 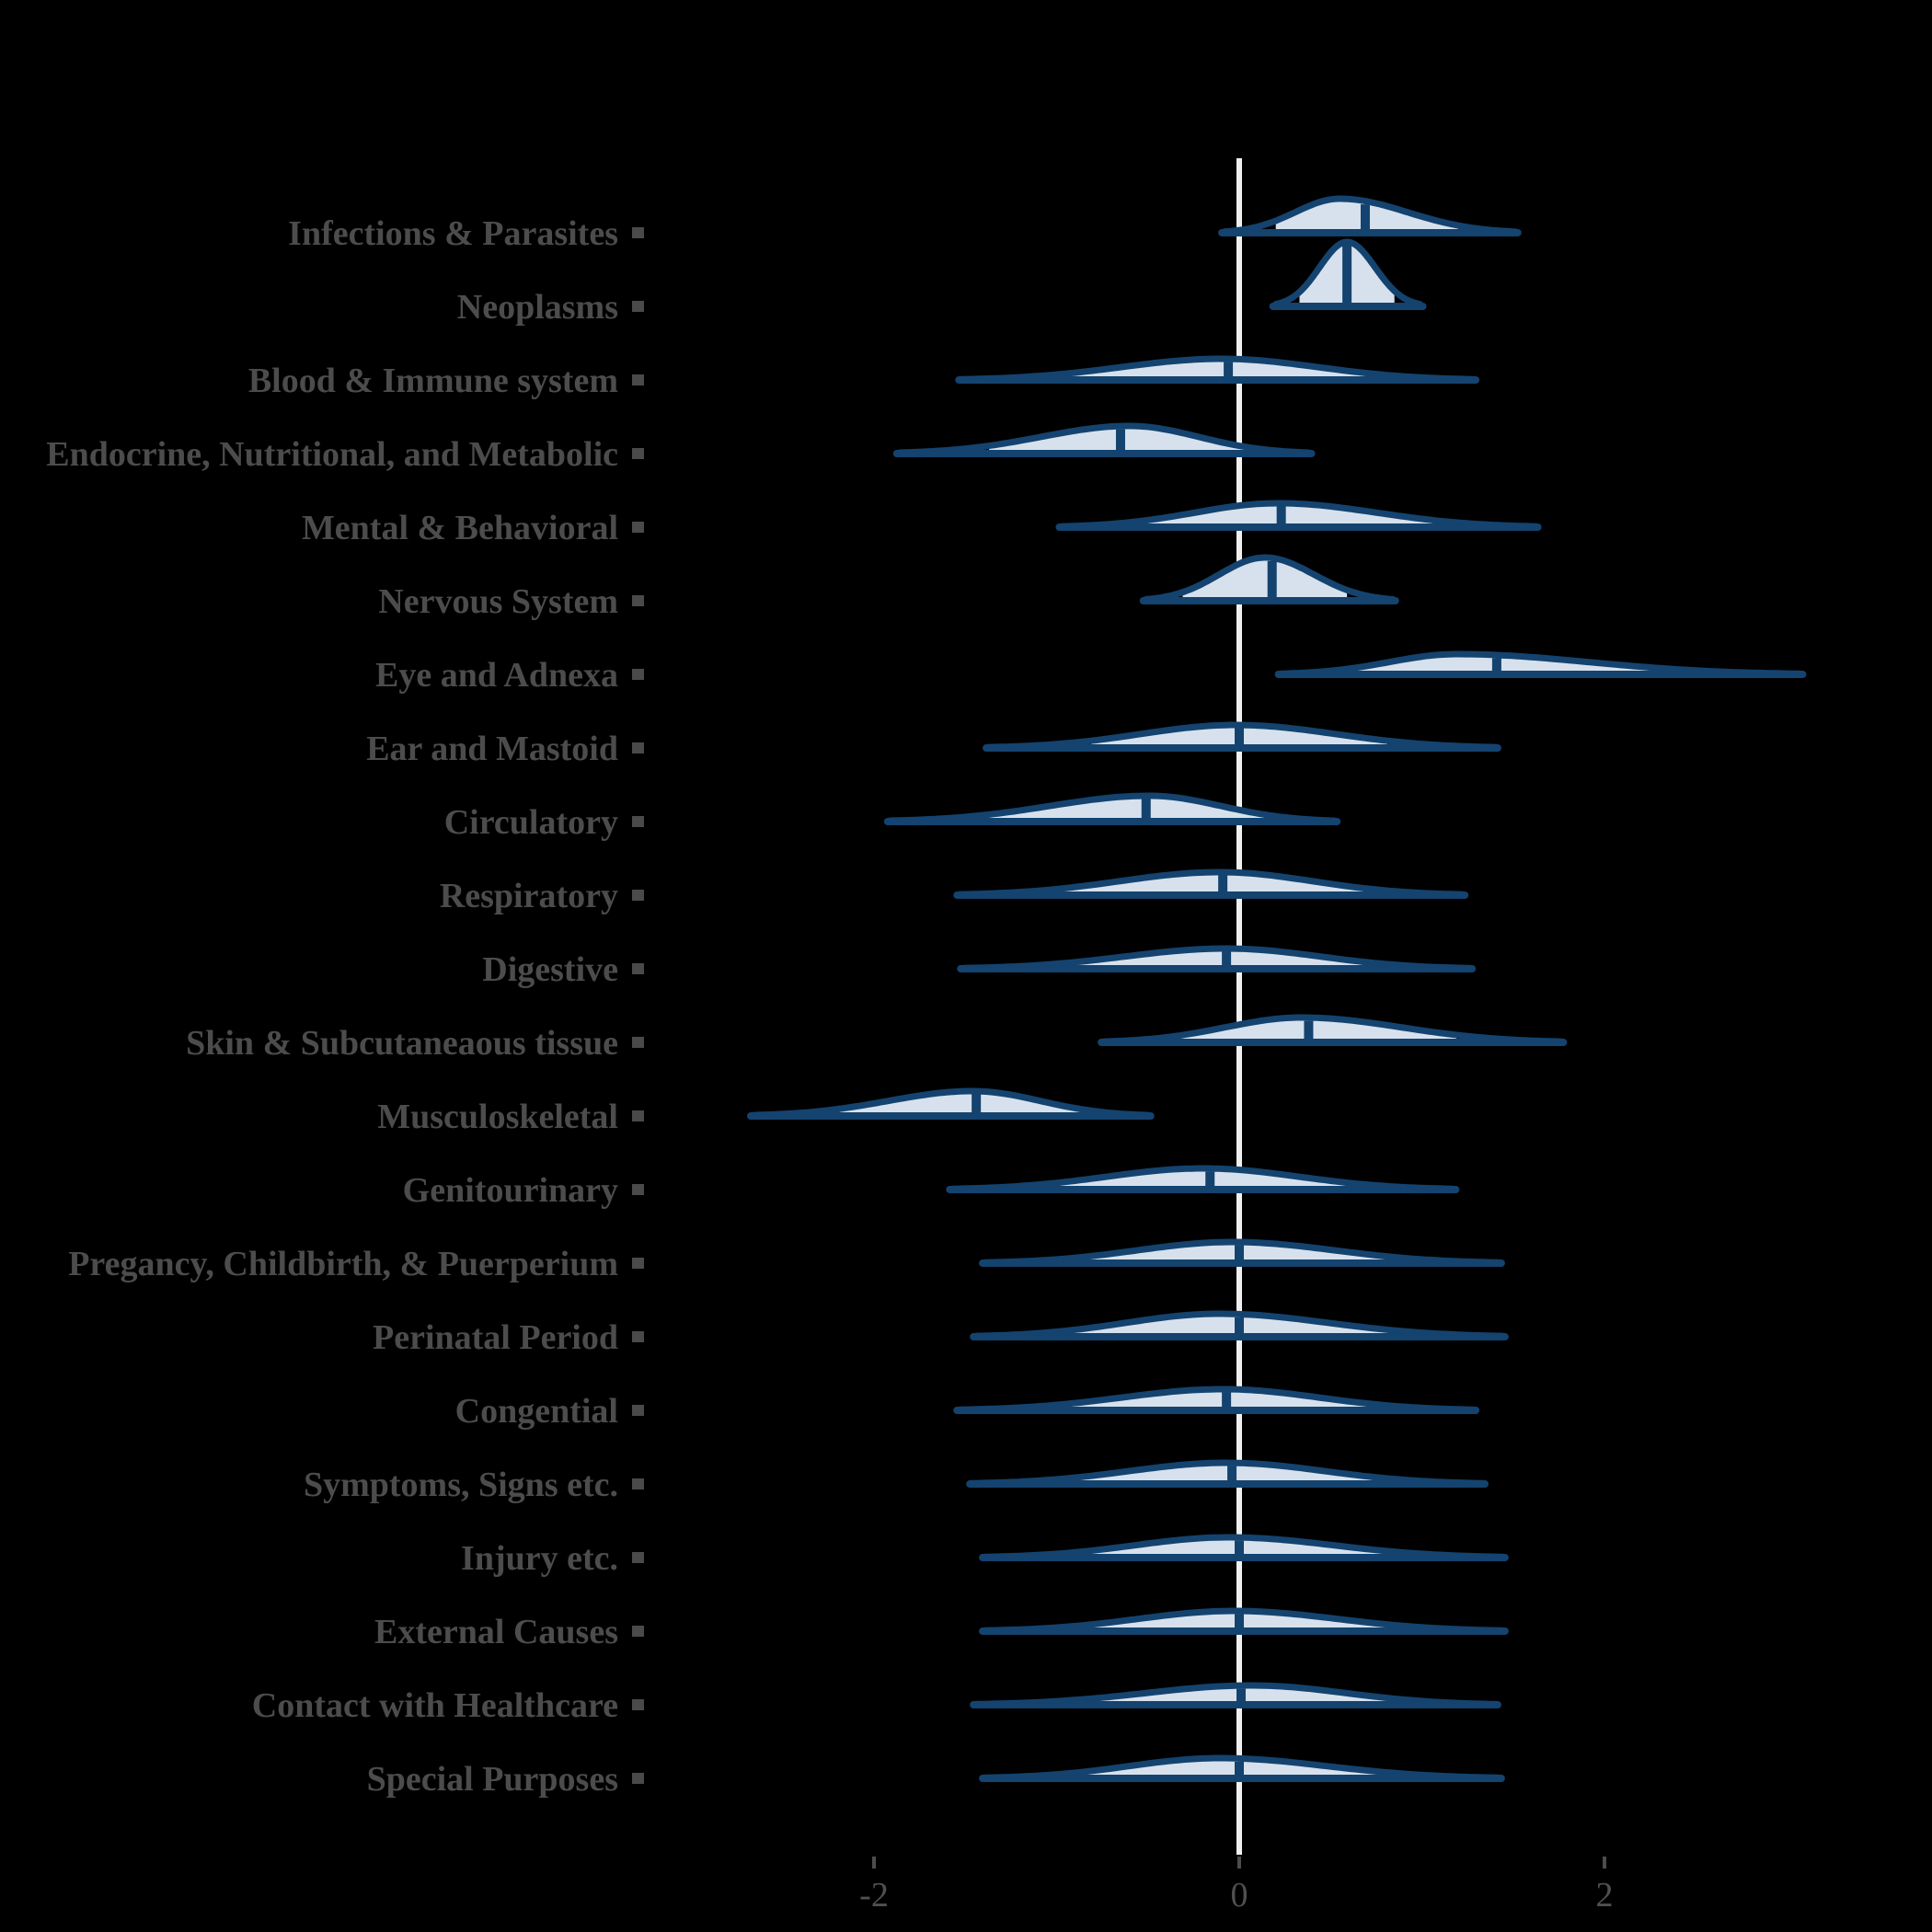 What do you see at coordinates (343, 1264) in the screenshot?
I see `row-label: Pregancy, Childbirth, & Puerperium` at bounding box center [343, 1264].